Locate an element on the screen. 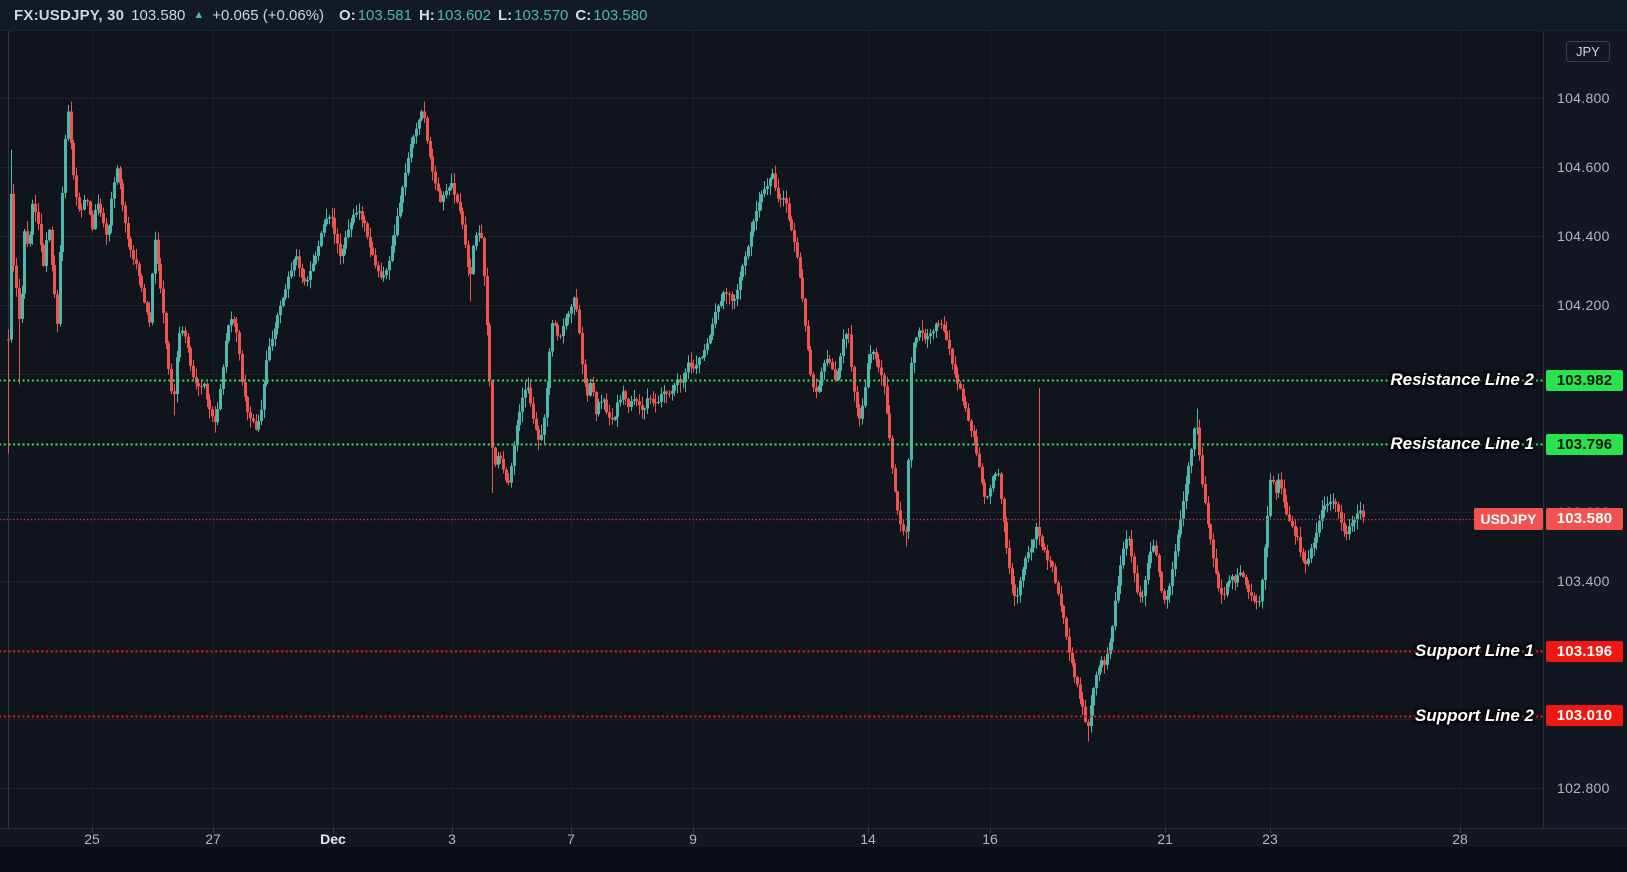 This screenshot has height=872, width=1627. last-price-value: 103.580 is located at coordinates (158, 15).